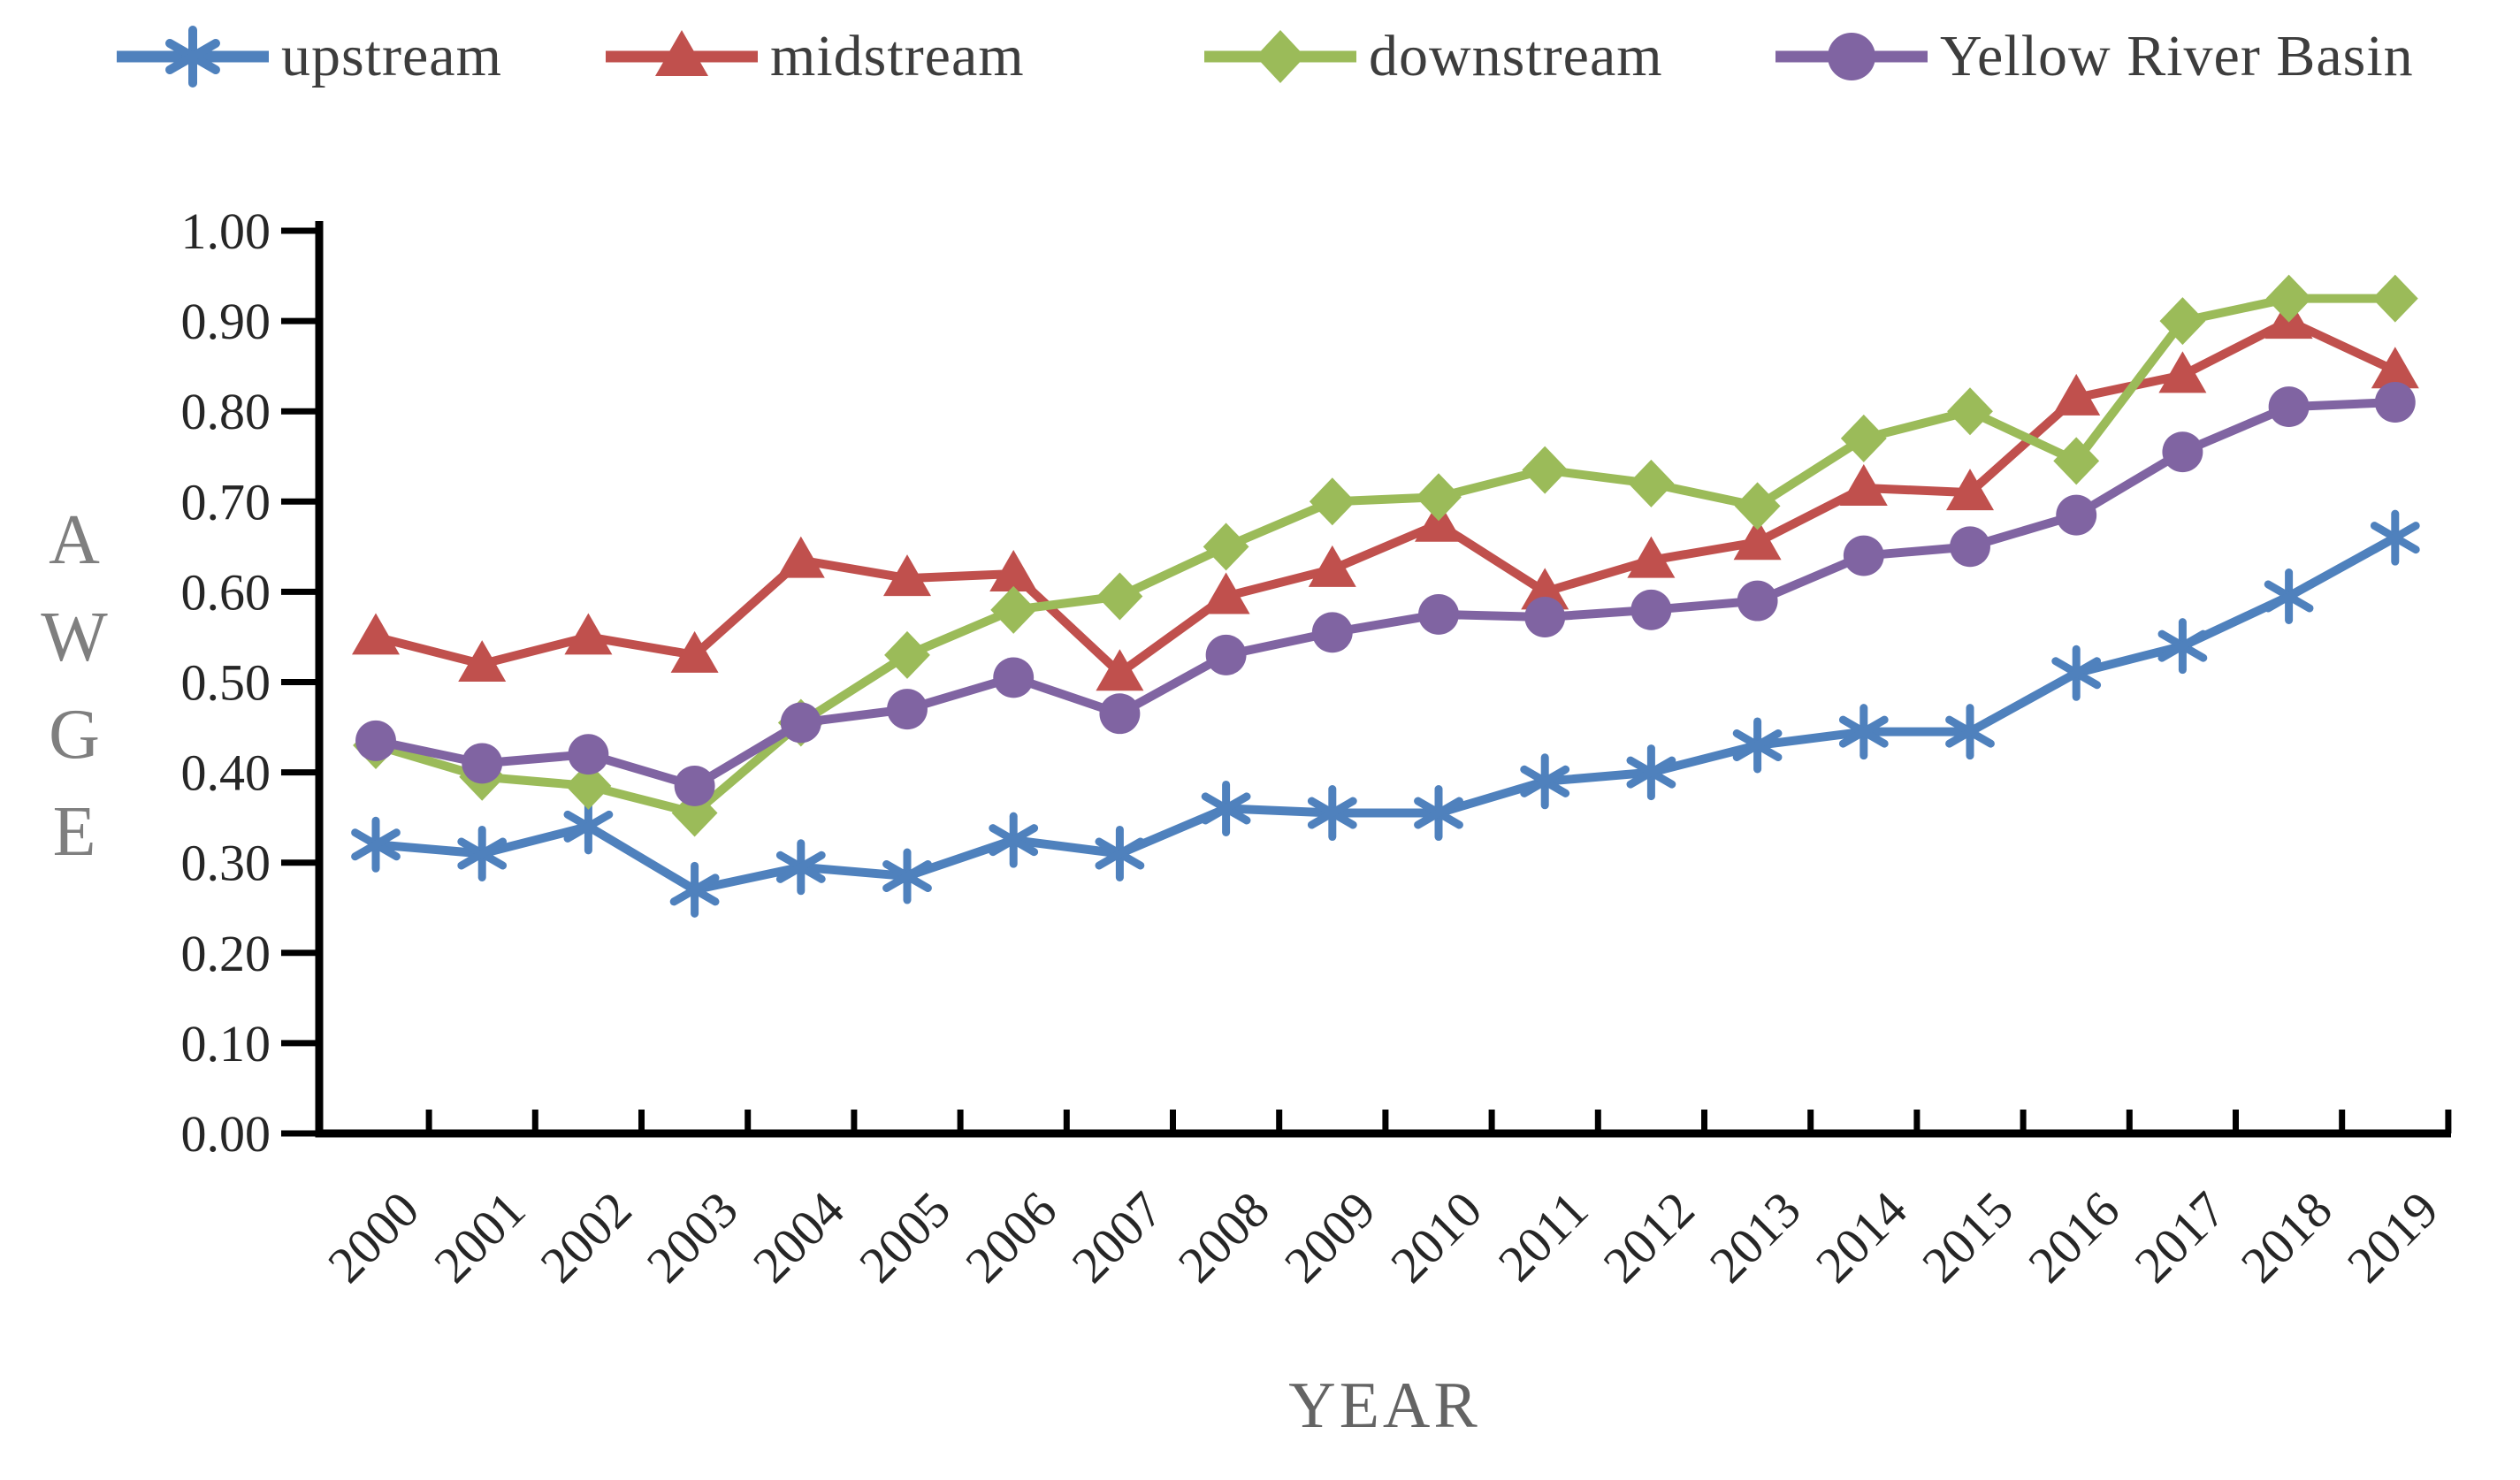 The image size is (2520, 1480). What do you see at coordinates (74, 735) in the screenshot?
I see `y-axis-title-letter: G` at bounding box center [74, 735].